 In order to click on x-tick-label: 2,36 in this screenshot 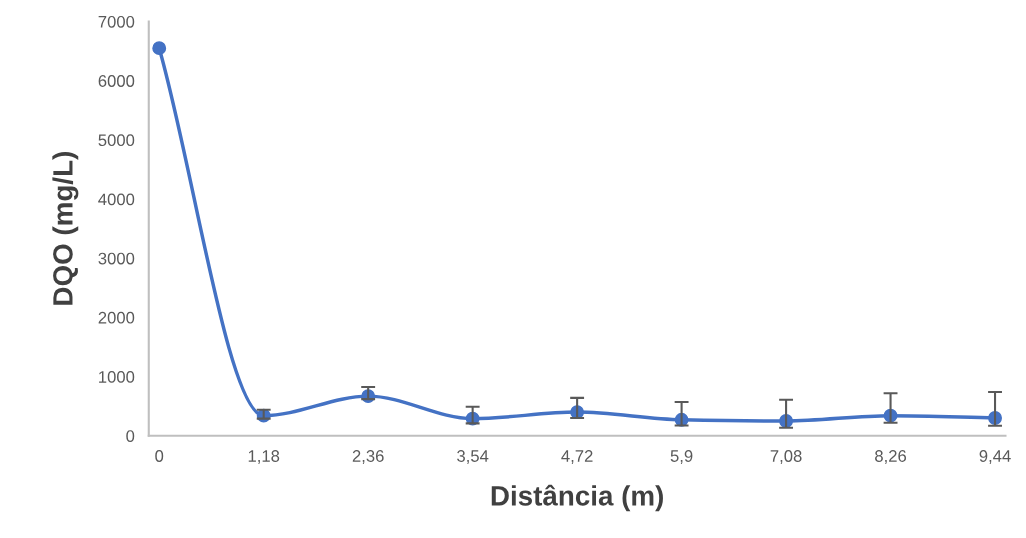, I will do `click(368, 457)`.